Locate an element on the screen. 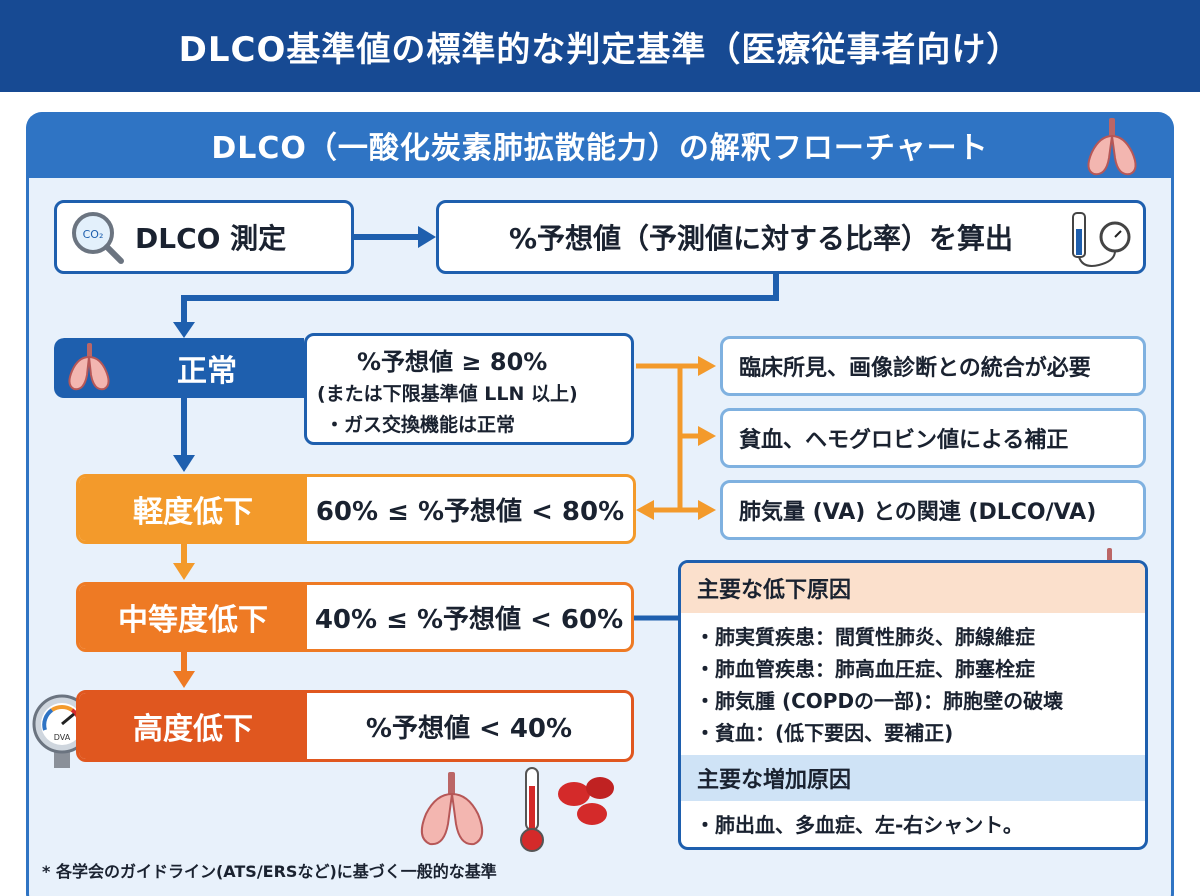 This screenshot has width=1200, height=896. grade-normal: 正常 is located at coordinates (344, 391).